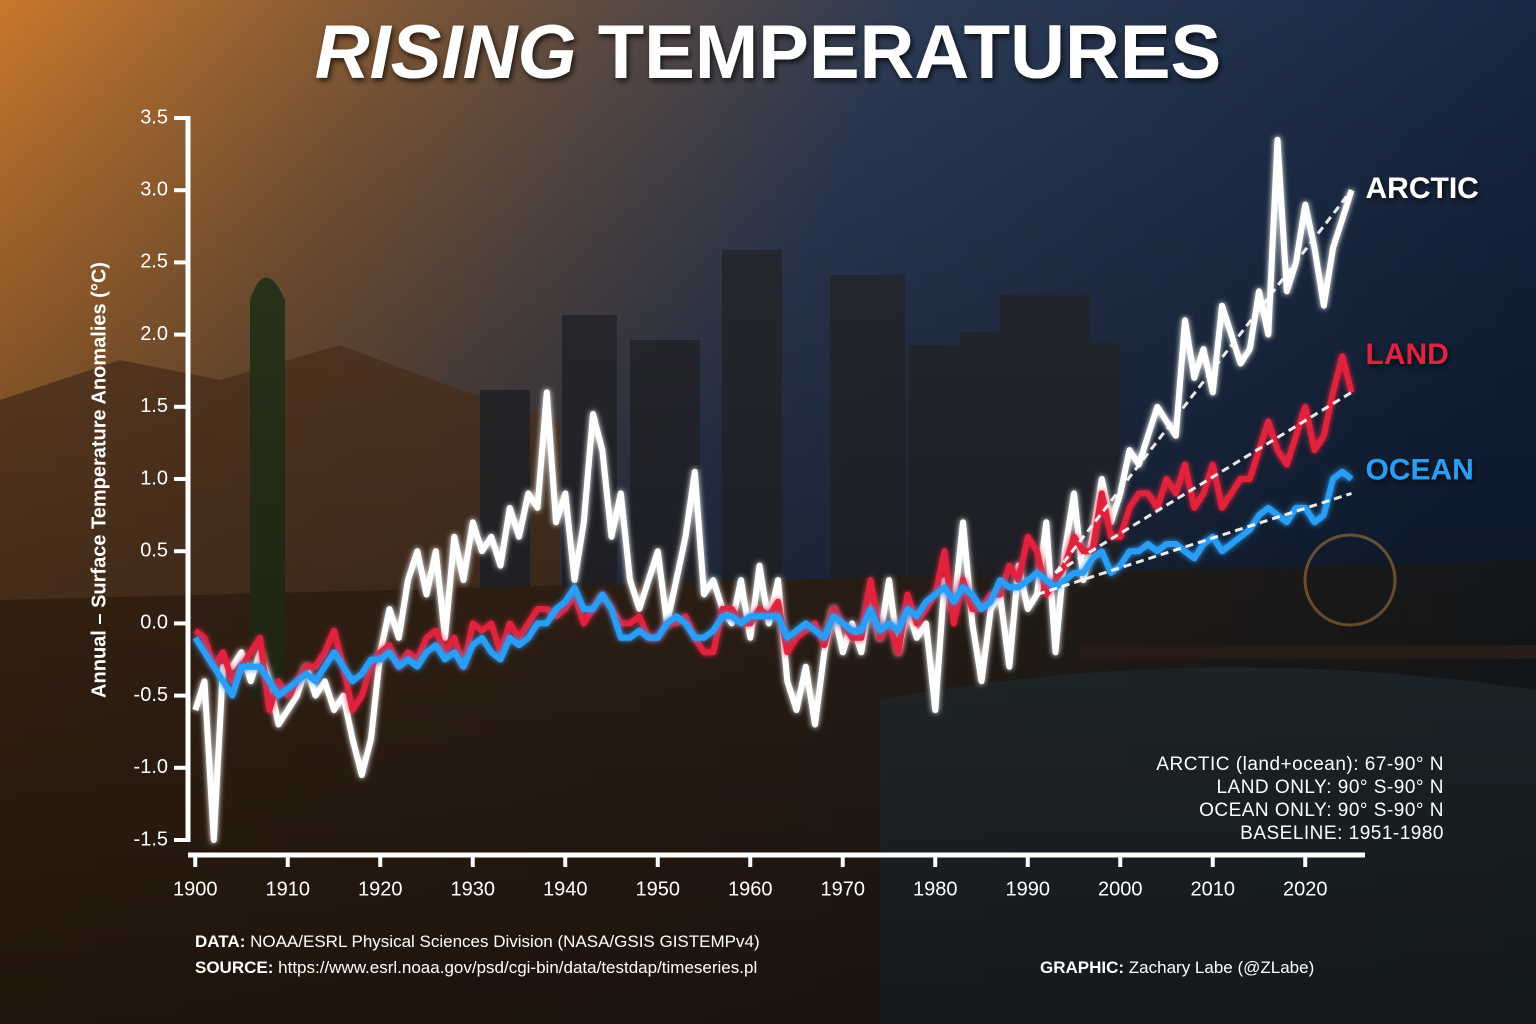 The height and width of the screenshot is (1024, 1536). What do you see at coordinates (1420, 470) in the screenshot?
I see `series-label: OCEAN` at bounding box center [1420, 470].